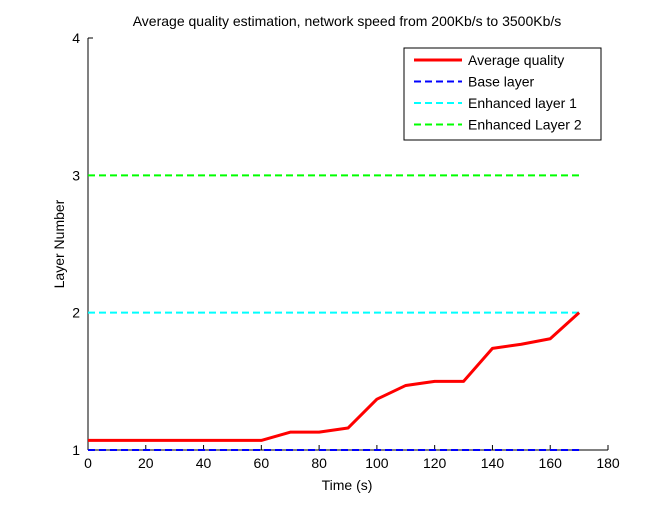  I want to click on y-axis-label: Layer Number, so click(59, 243).